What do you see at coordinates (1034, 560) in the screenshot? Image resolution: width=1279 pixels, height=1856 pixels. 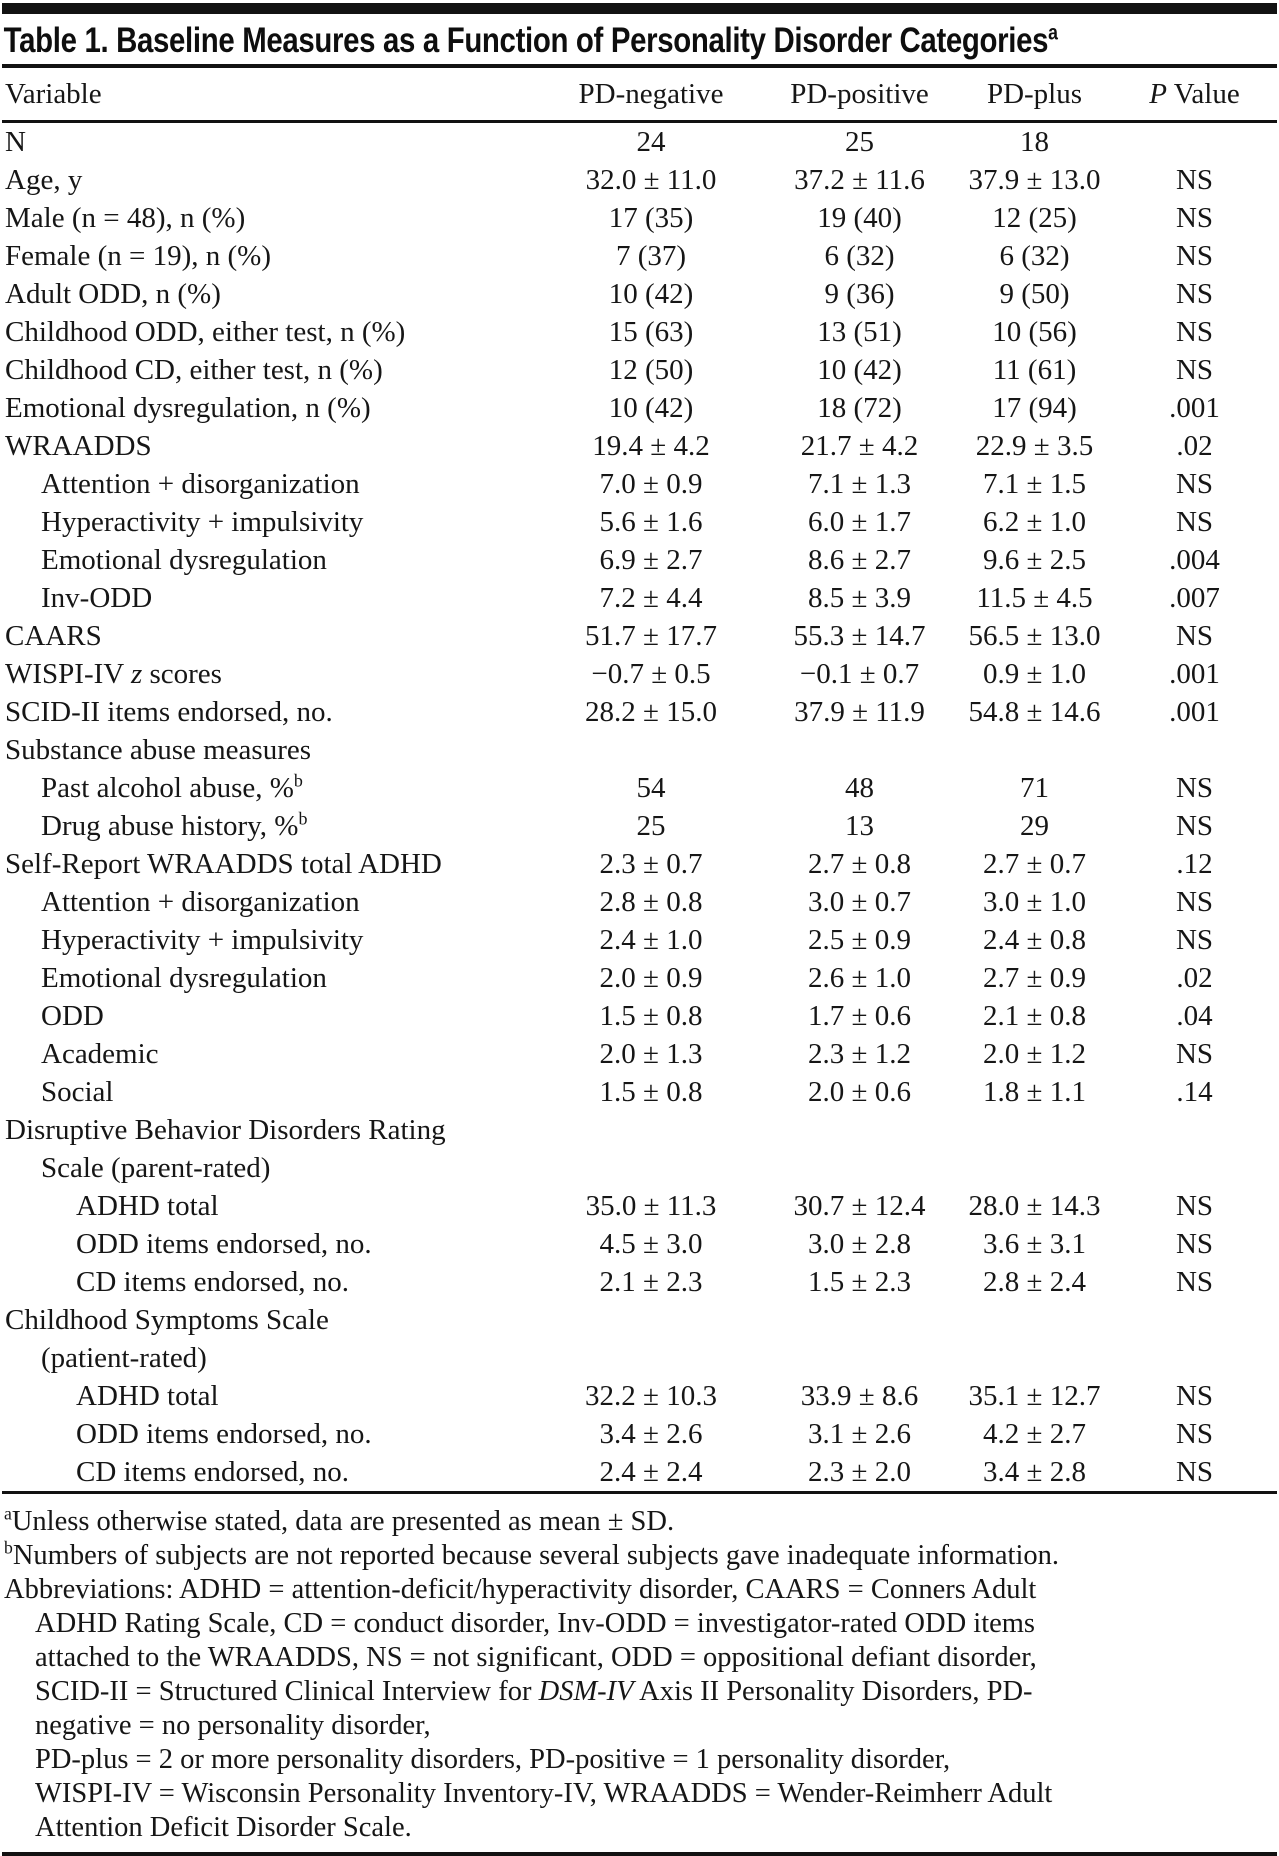 I see `value-cell: 9.6 ± 2.5` at bounding box center [1034, 560].